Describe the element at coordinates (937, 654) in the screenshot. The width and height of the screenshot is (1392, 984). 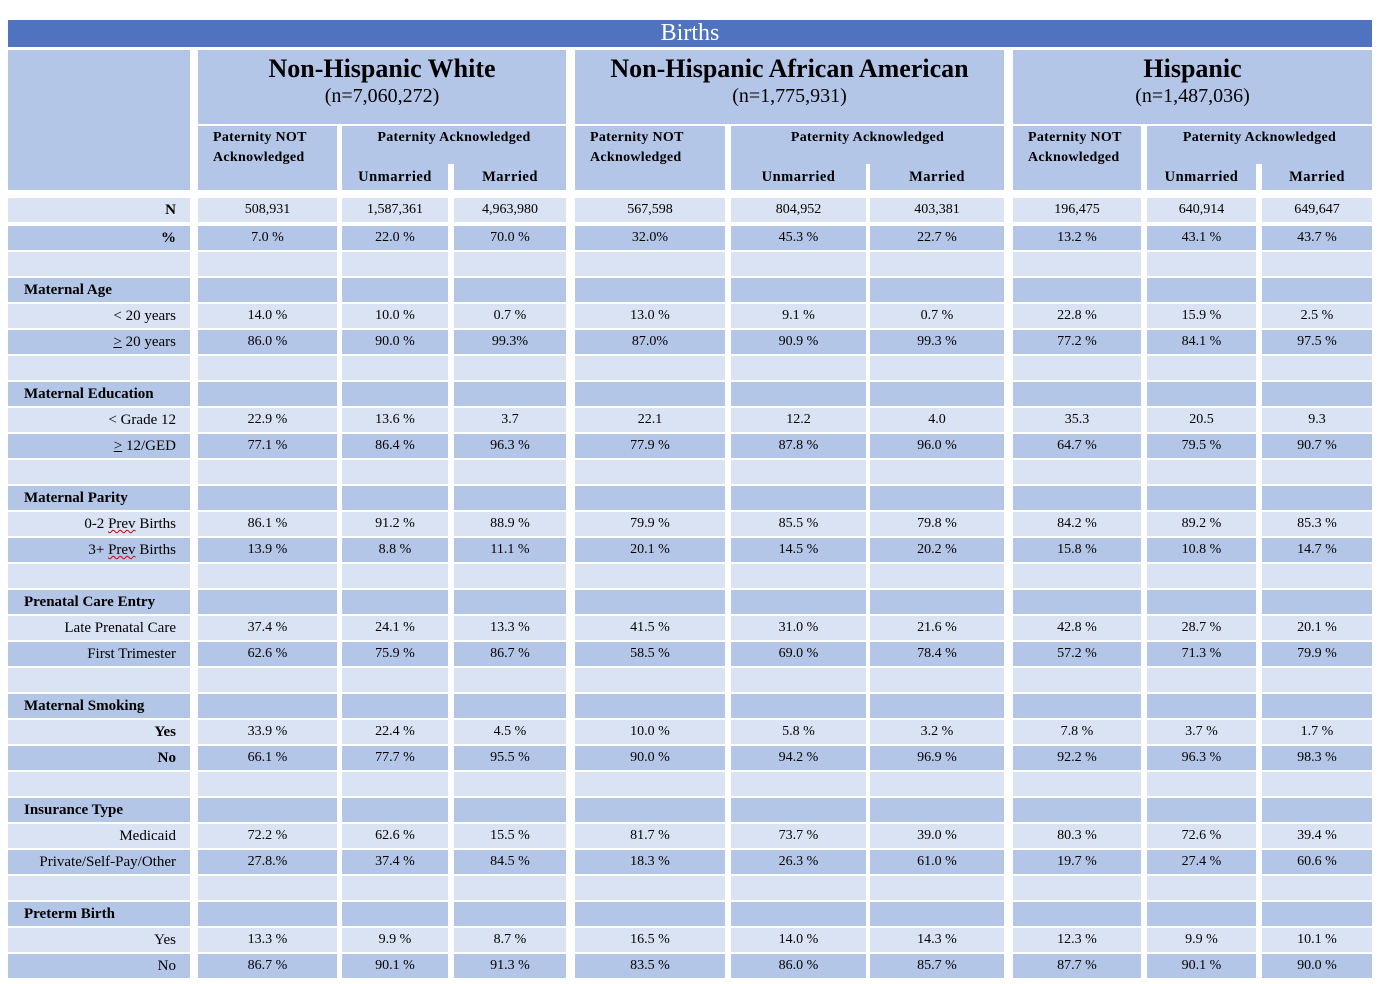
I see `value-cell: 78.4 %` at that location.